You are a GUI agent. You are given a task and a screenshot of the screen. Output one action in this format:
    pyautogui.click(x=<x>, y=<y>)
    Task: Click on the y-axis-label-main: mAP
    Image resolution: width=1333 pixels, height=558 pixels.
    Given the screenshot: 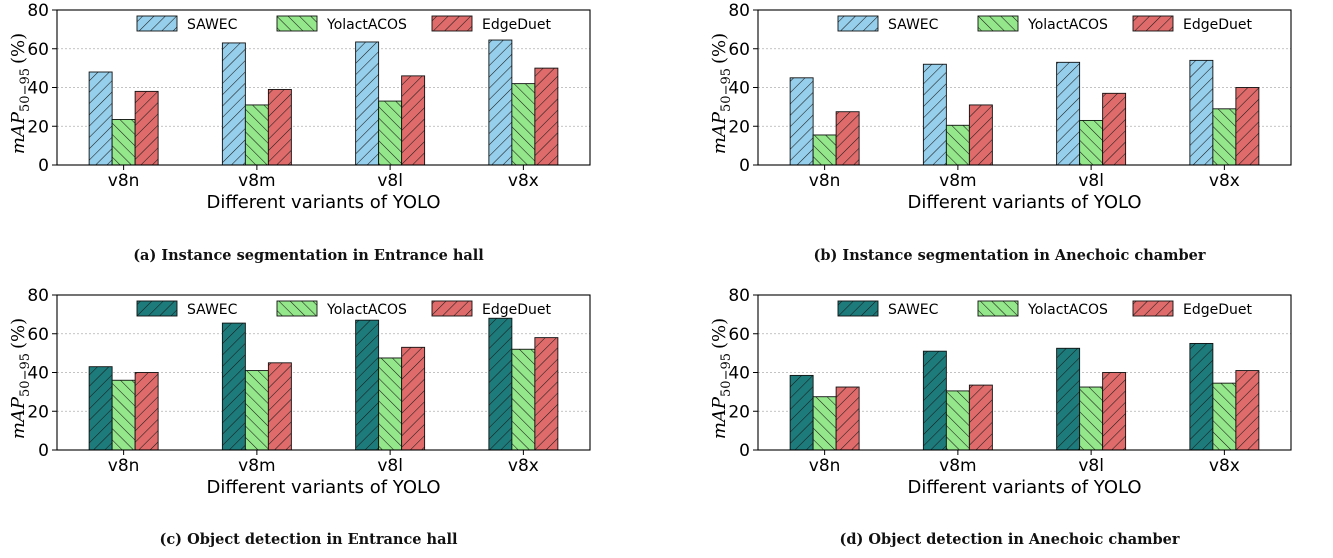 What is the action you would take?
    pyautogui.click(x=719, y=417)
    